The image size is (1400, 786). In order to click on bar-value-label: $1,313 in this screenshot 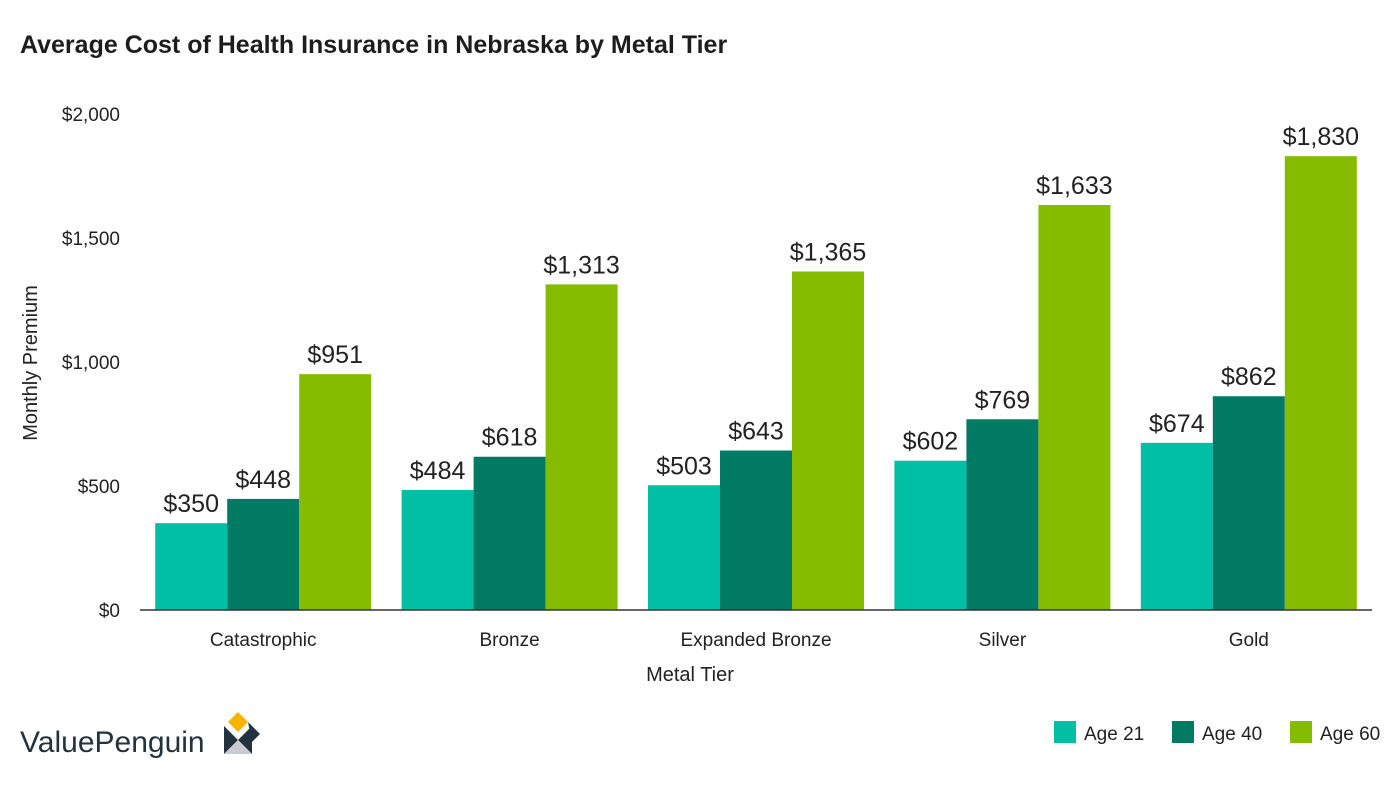, I will do `click(581, 265)`.